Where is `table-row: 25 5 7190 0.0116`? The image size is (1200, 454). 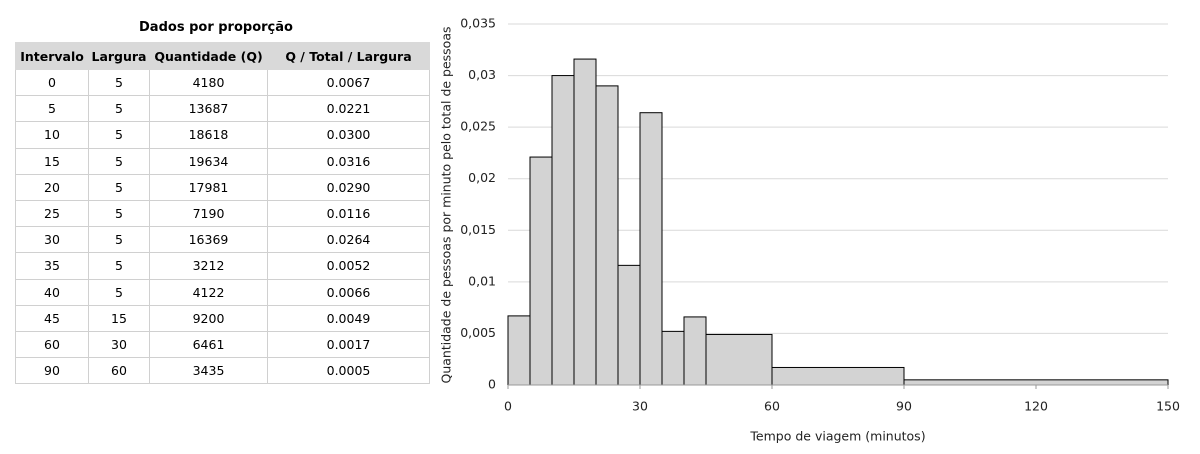
table-row: 25 5 7190 0.0116 is located at coordinates (222, 213).